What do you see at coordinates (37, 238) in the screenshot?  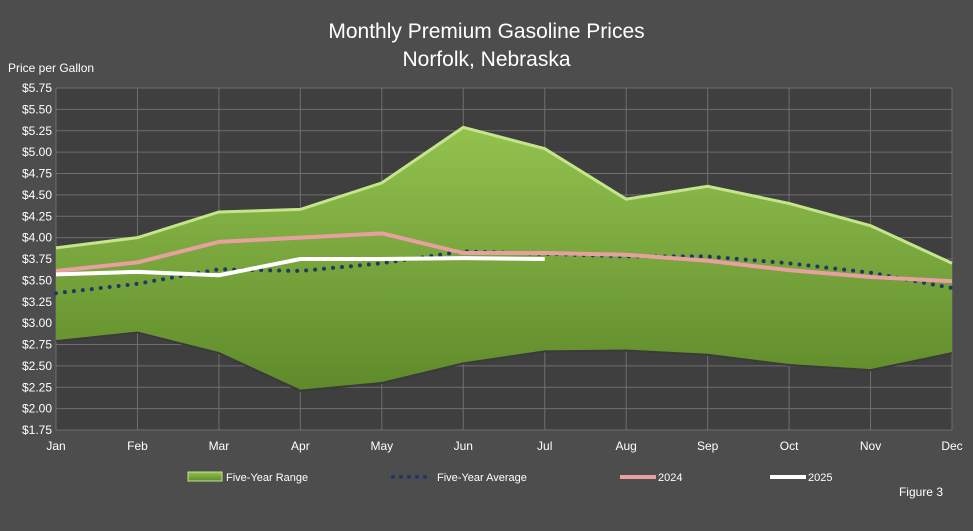 I see `y-tick-label: $4.00` at bounding box center [37, 238].